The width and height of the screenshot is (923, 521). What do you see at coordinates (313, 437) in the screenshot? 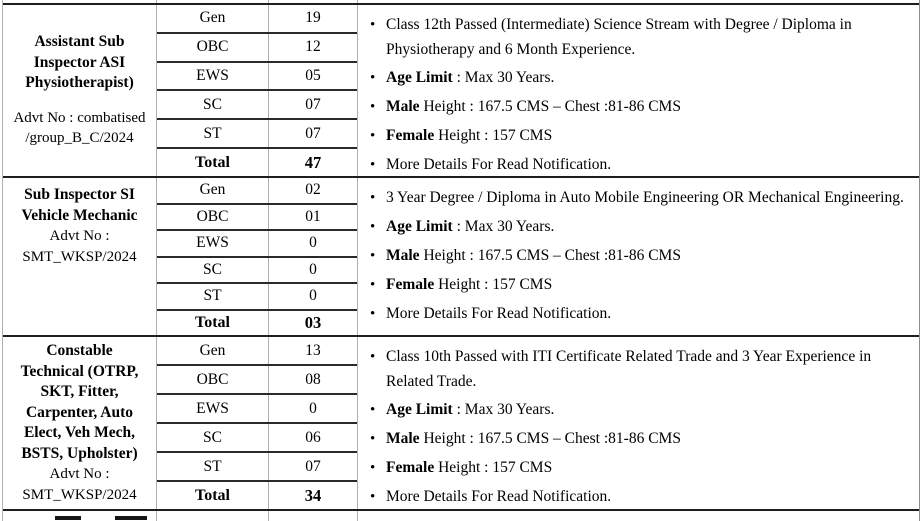
I see `category-value: 06` at bounding box center [313, 437].